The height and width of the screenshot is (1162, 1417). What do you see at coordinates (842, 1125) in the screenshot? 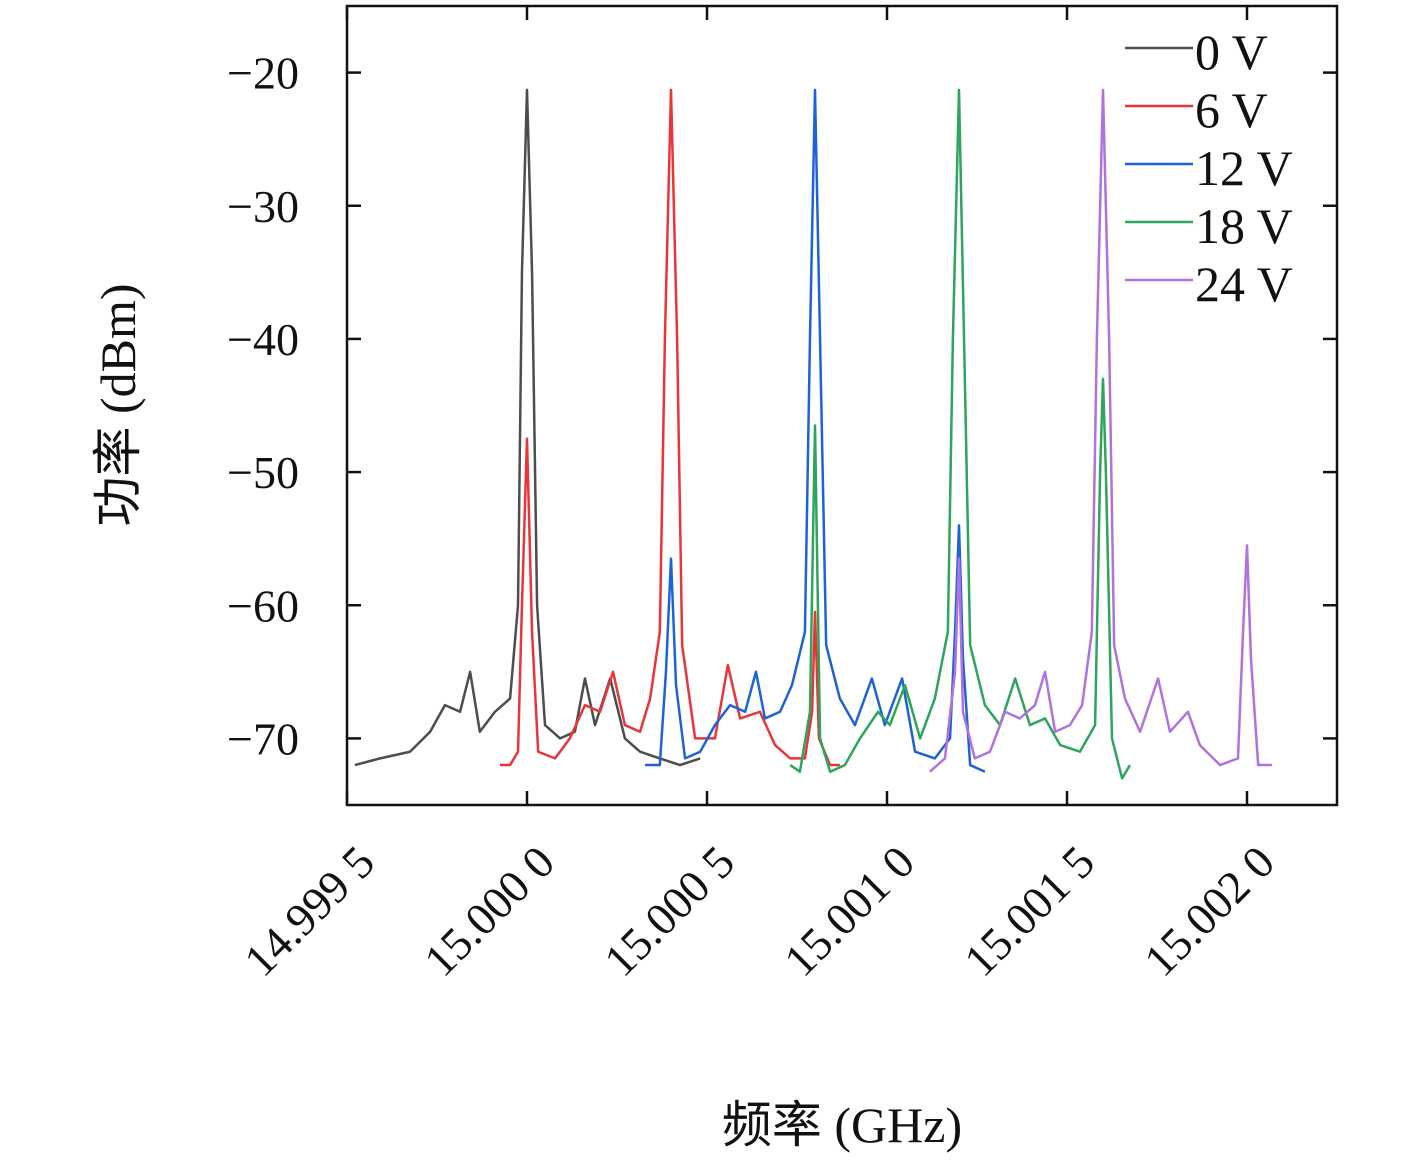
I see `x-axis-label: 频率 (GHz)` at bounding box center [842, 1125].